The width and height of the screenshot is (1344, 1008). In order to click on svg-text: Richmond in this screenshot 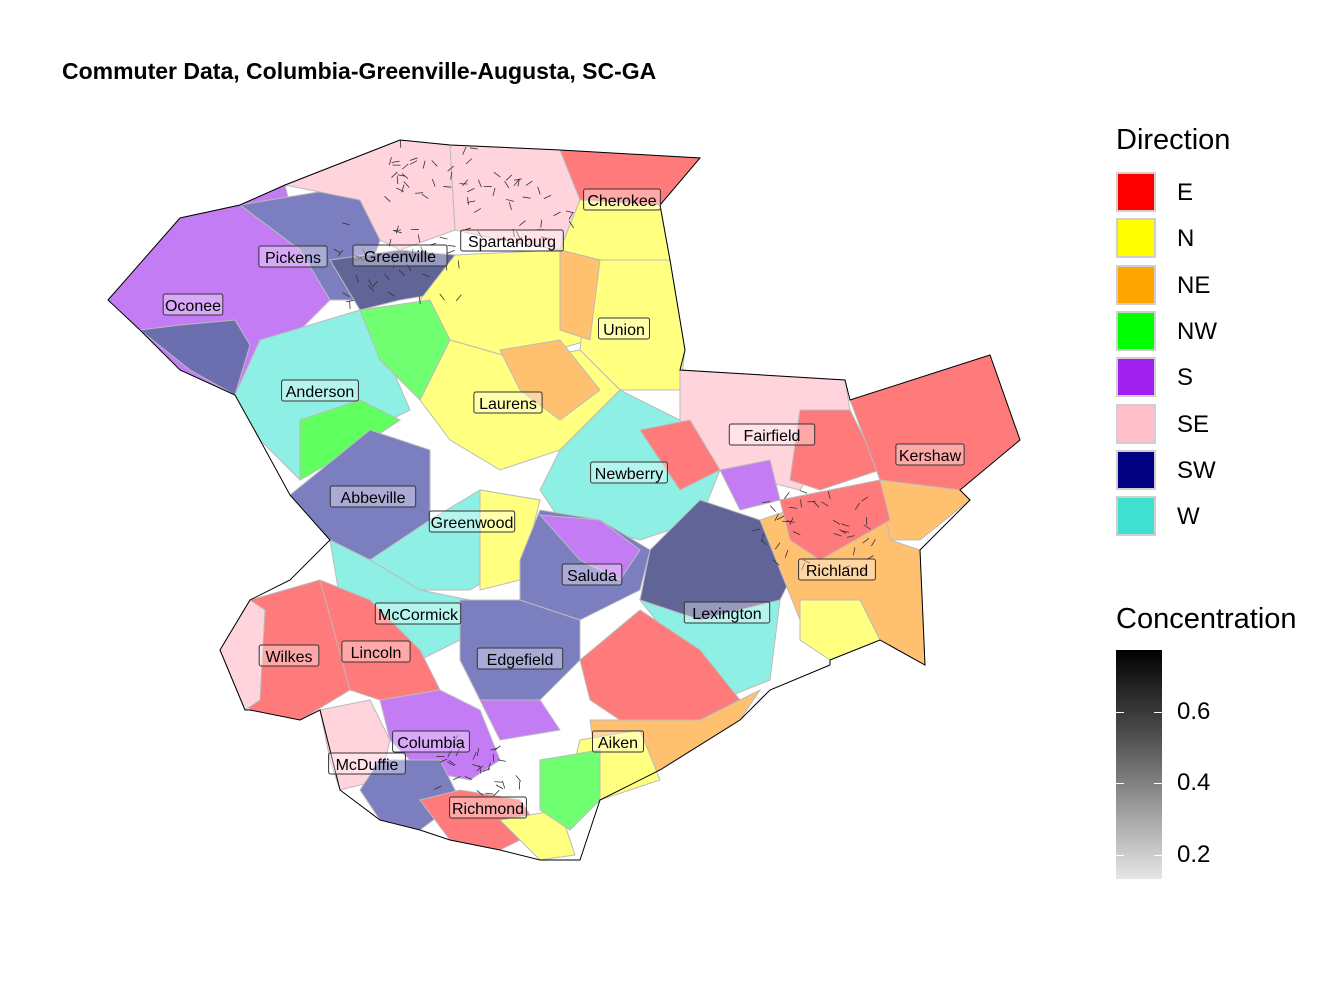, I will do `click(488, 809)`.